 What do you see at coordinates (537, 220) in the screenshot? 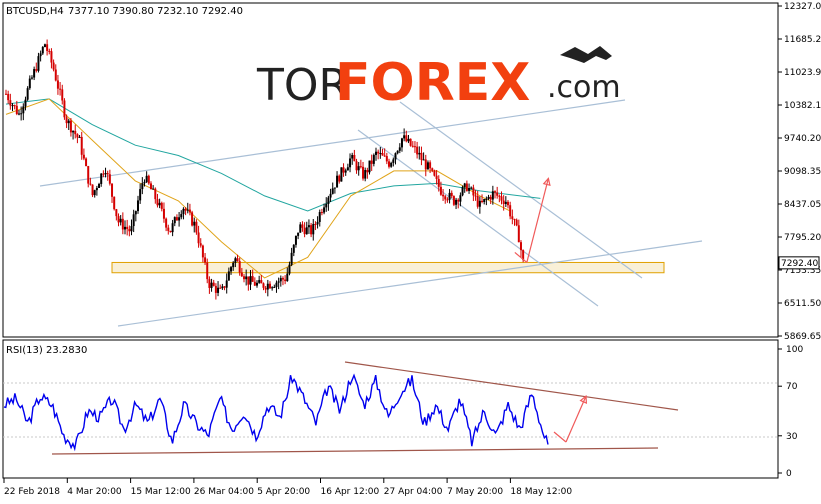
I see `arrow-up-stroke` at bounding box center [537, 220].